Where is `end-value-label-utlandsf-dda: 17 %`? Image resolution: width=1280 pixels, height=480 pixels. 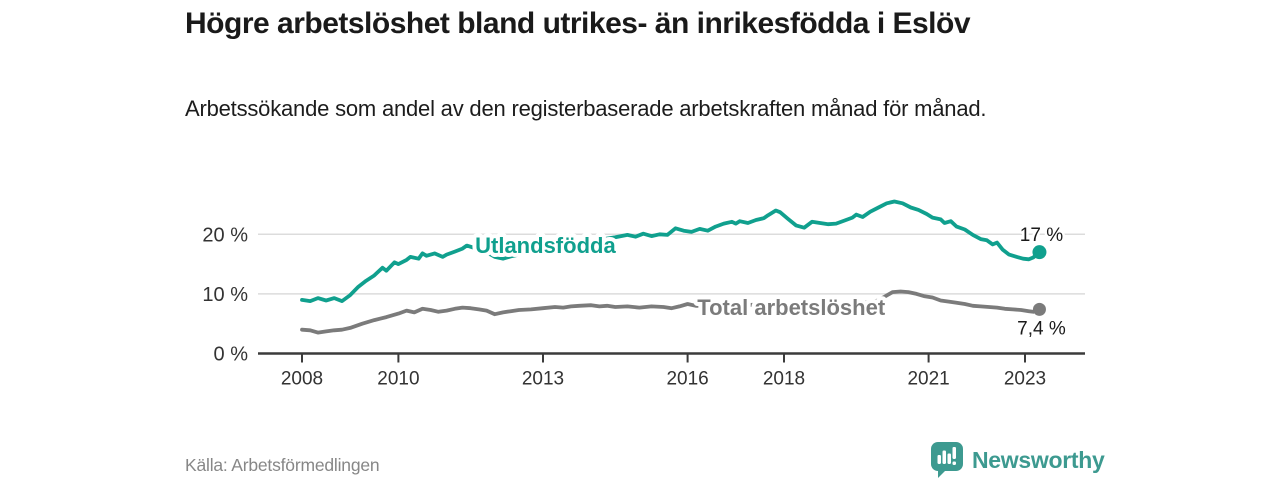
end-value-label-utlandsf-dda: 17 % is located at coordinates (1041, 235).